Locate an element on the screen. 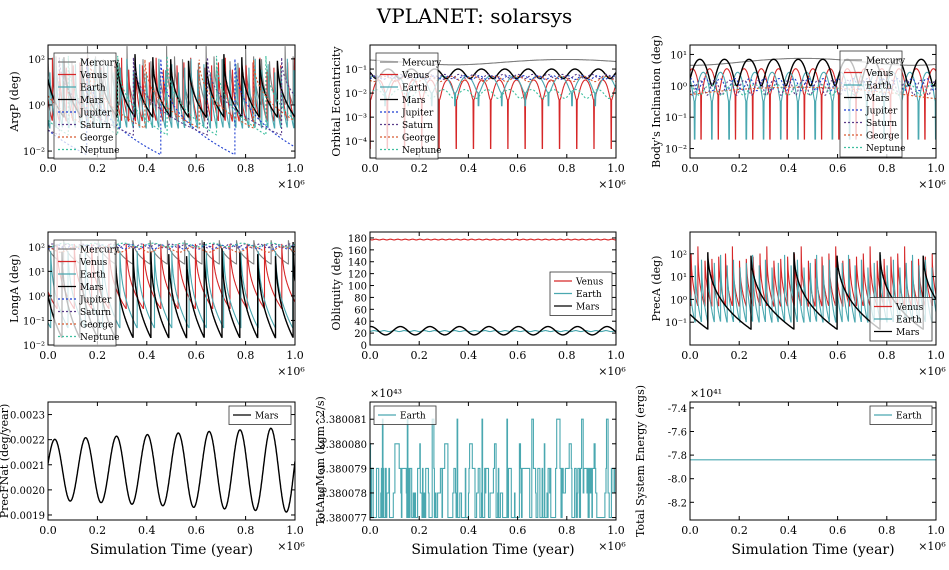 The width and height of the screenshot is (949, 570). series-venus is located at coordinates (493, 239).